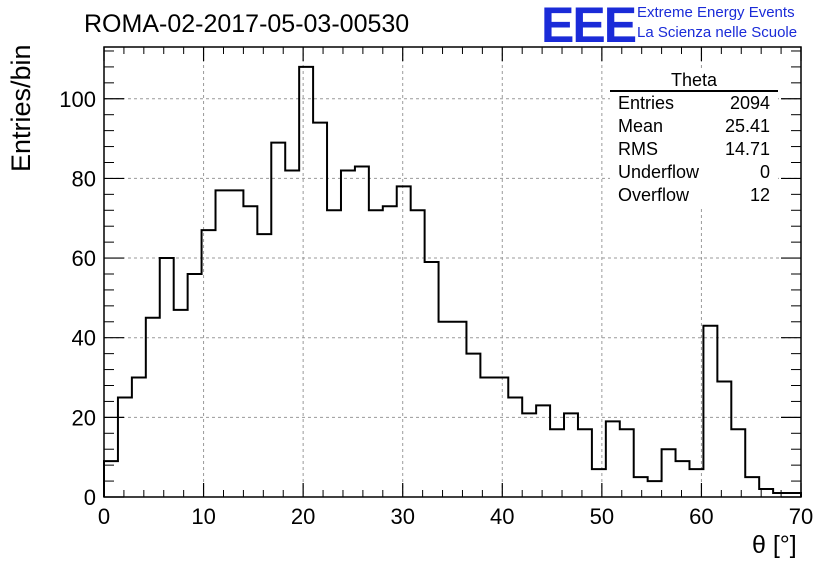  Describe the element at coordinates (638, 149) in the screenshot. I see `stats-label: RMS` at that location.